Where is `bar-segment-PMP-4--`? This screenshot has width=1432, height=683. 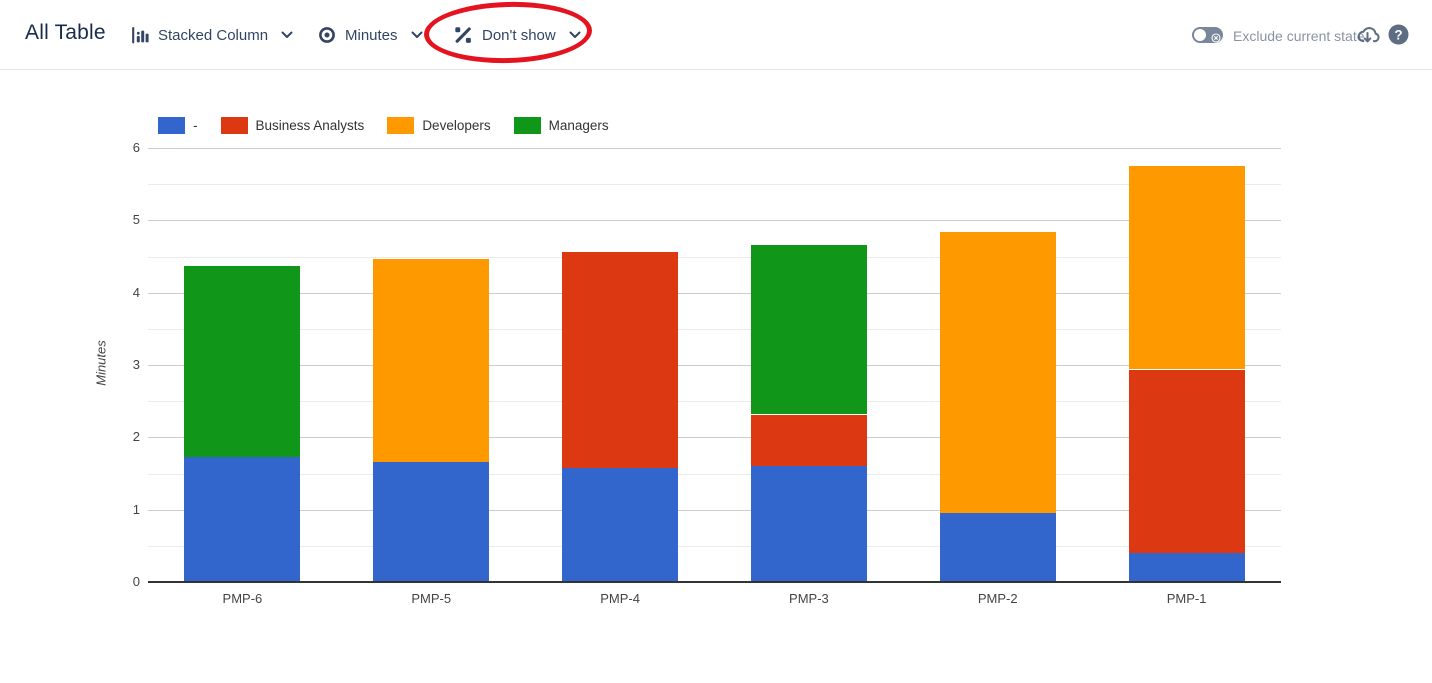
bar-segment-PMP-4-- is located at coordinates (620, 525).